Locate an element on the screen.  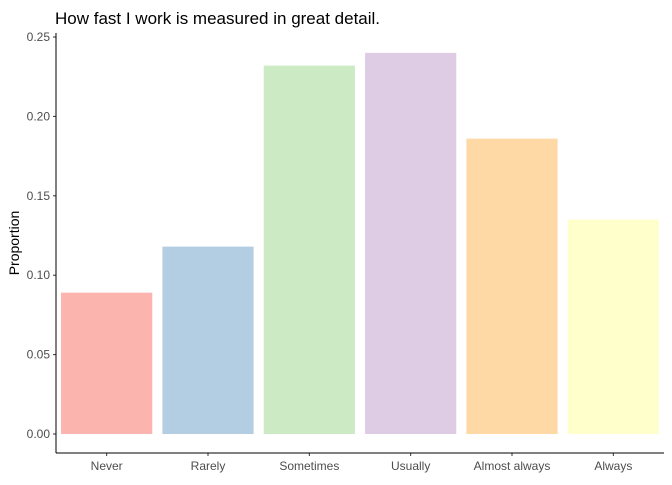
y-tick-label: 0.15 is located at coordinates (39, 196).